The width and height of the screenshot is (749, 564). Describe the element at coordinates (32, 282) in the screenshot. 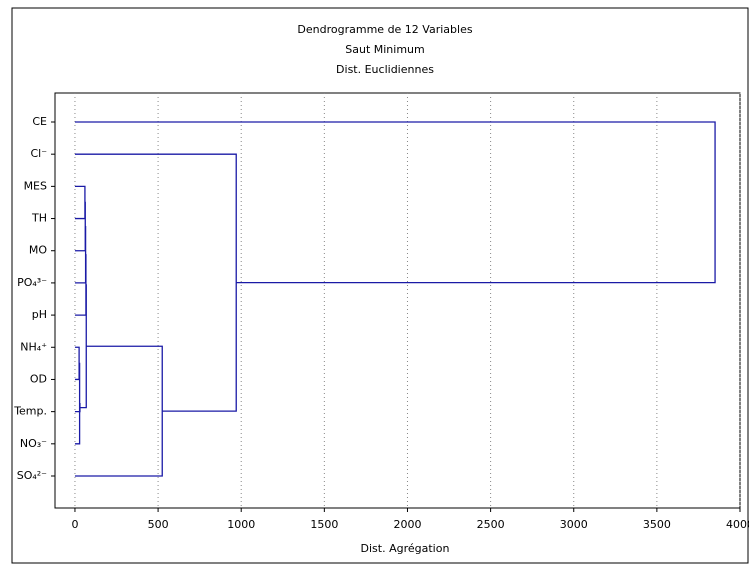

I see `y-tick-label: PO₄³⁻` at that location.